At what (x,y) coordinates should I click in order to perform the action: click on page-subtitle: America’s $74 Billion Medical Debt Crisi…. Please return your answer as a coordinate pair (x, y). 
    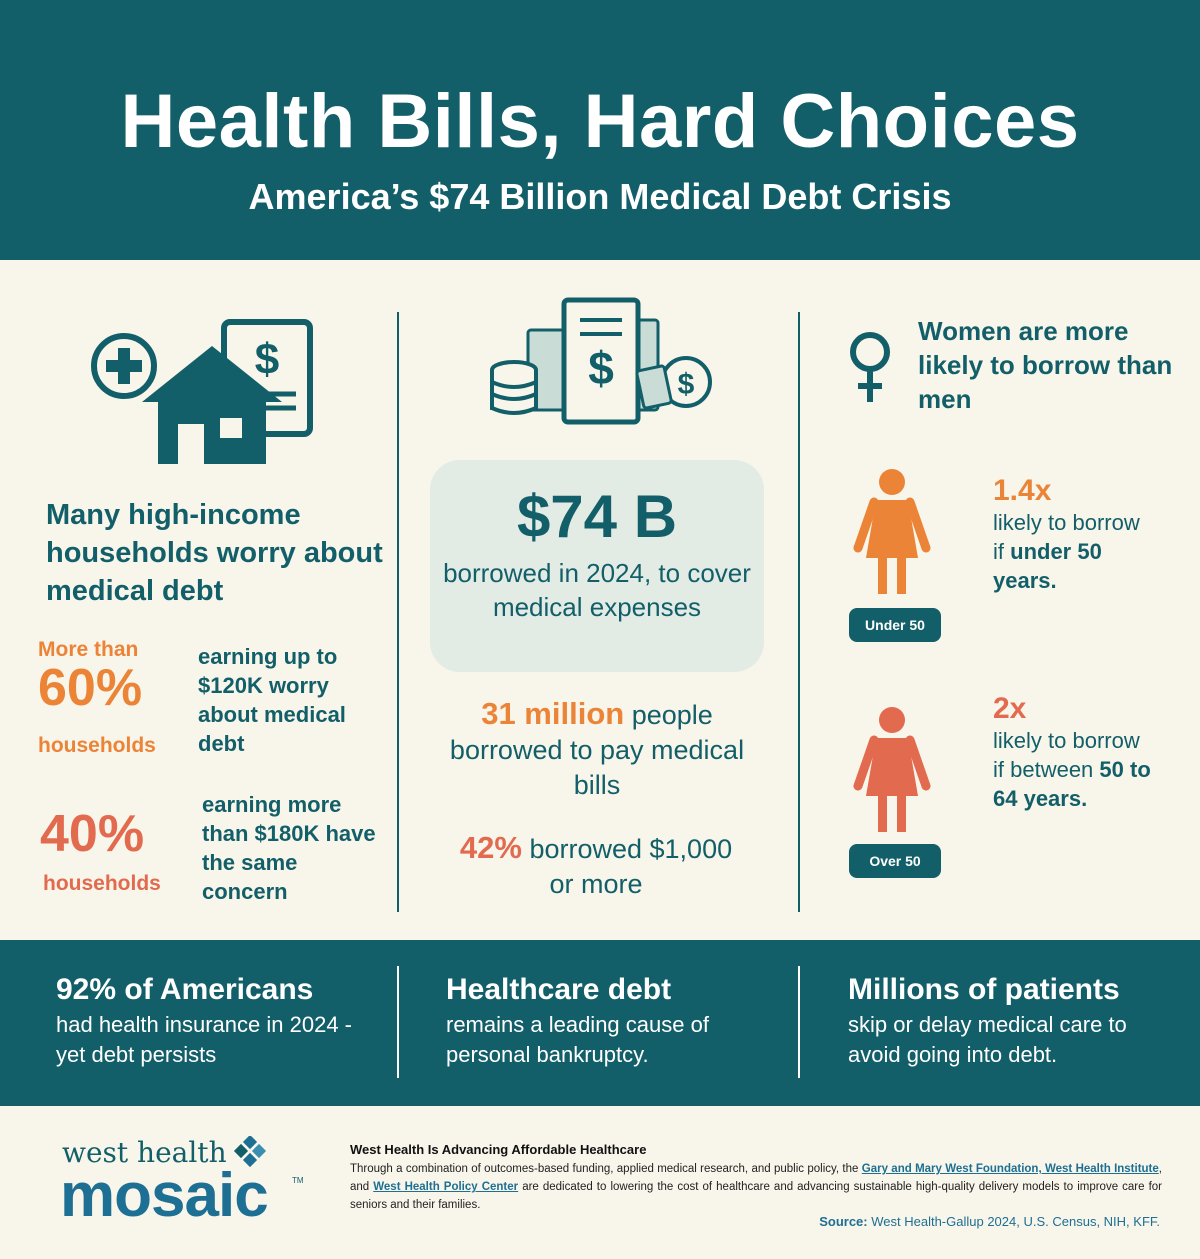
    Looking at the image, I should click on (600, 196).